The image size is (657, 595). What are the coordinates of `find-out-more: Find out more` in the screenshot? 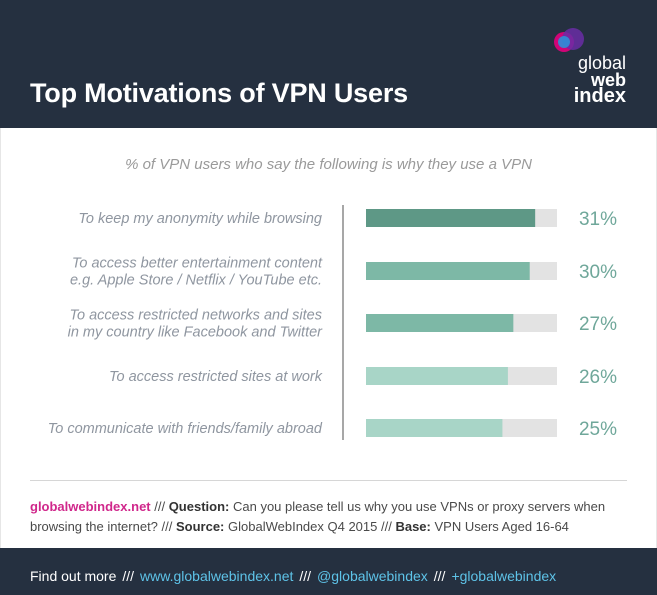 It's located at (73, 576).